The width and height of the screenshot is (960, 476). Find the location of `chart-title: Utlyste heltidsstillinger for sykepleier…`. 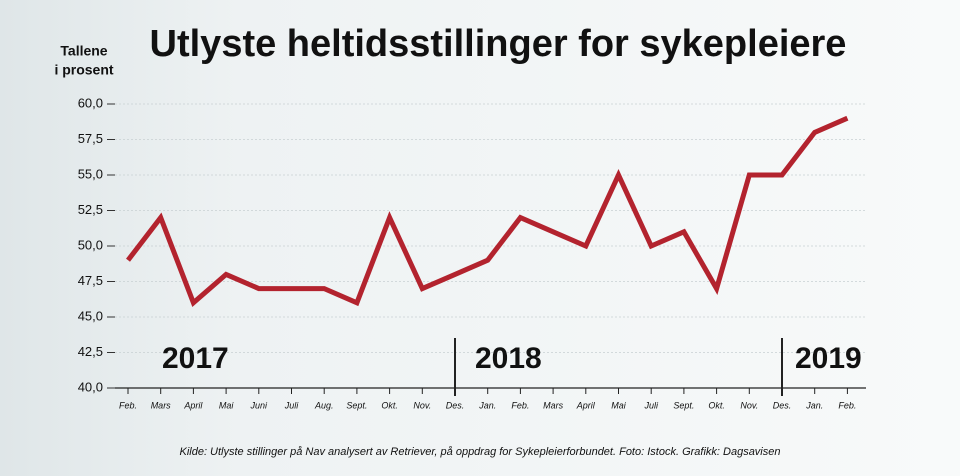

chart-title: Utlyste heltidsstillinger for sykepleier… is located at coordinates (498, 44).